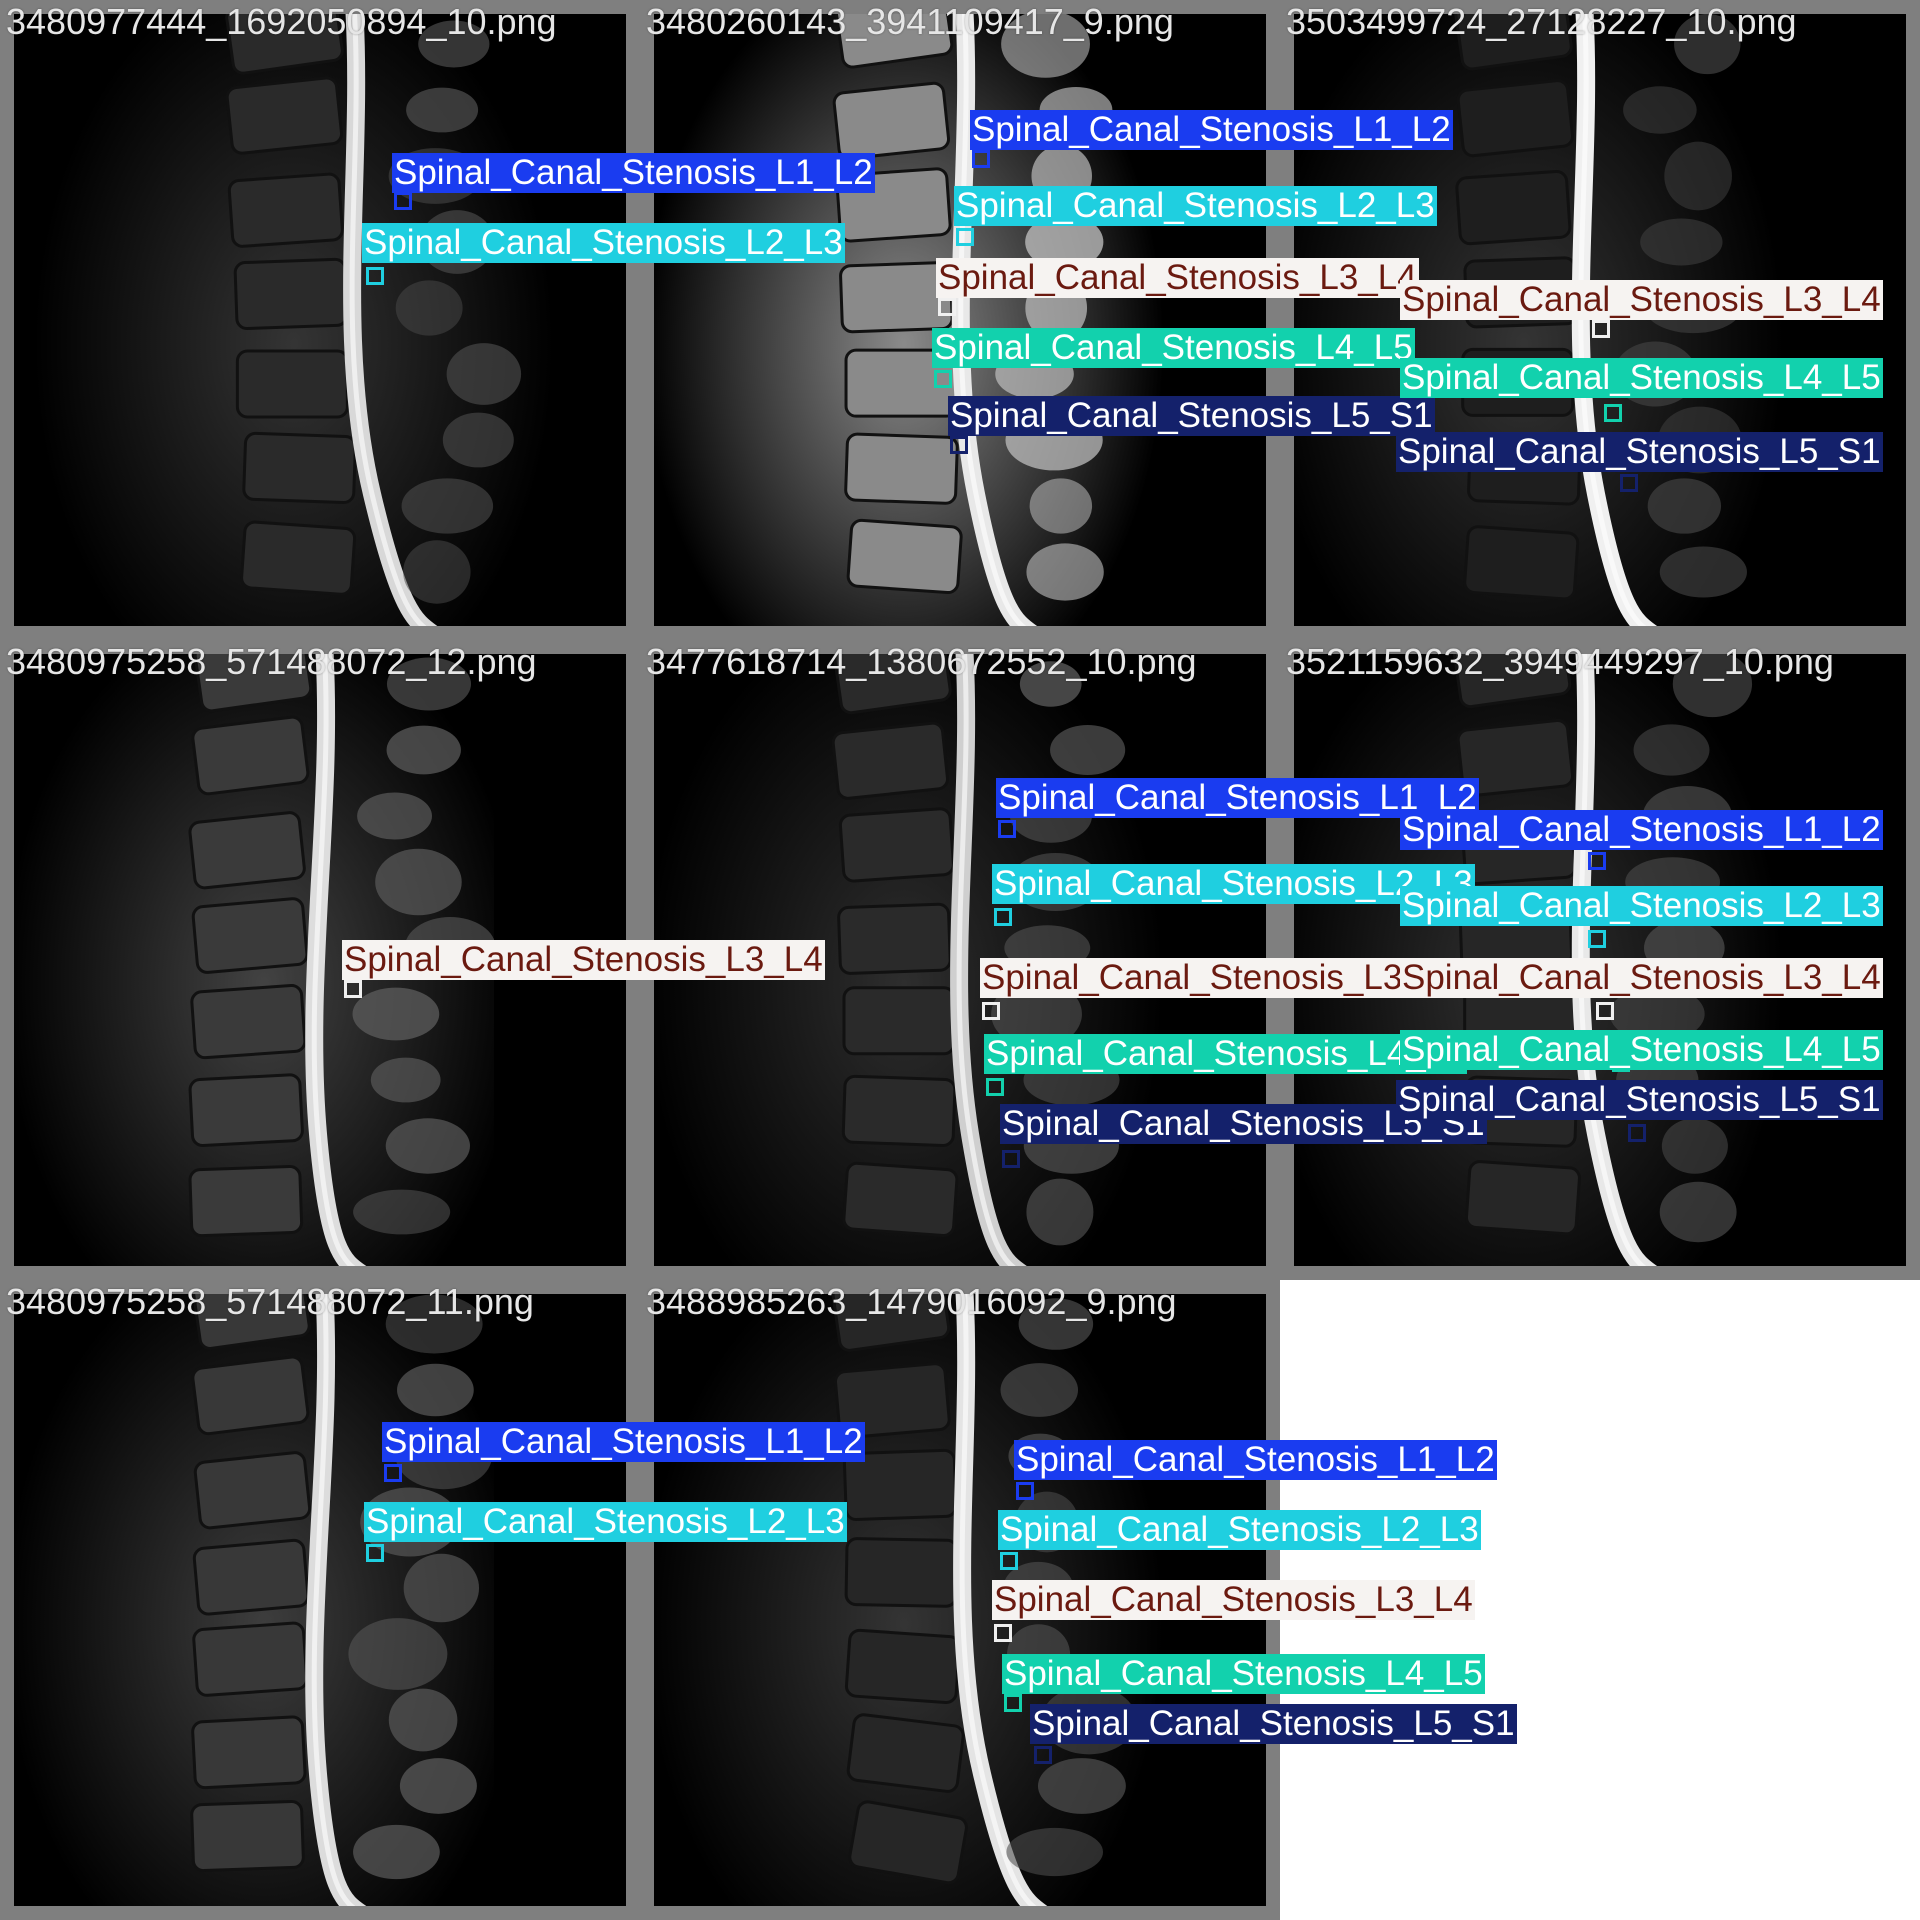 The image size is (1920, 1920). What do you see at coordinates (1600, 1600) in the screenshot?
I see `empty-grid-cell` at bounding box center [1600, 1600].